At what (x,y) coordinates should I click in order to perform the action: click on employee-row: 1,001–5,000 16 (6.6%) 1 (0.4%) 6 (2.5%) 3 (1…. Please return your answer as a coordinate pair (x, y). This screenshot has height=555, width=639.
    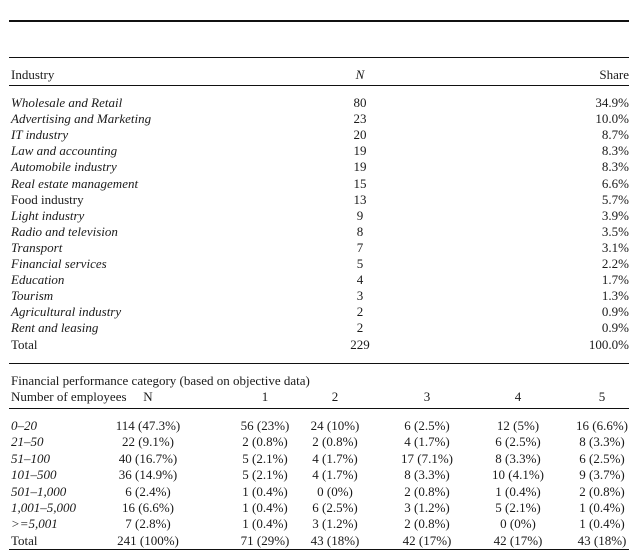
    Looking at the image, I should click on (319, 508).